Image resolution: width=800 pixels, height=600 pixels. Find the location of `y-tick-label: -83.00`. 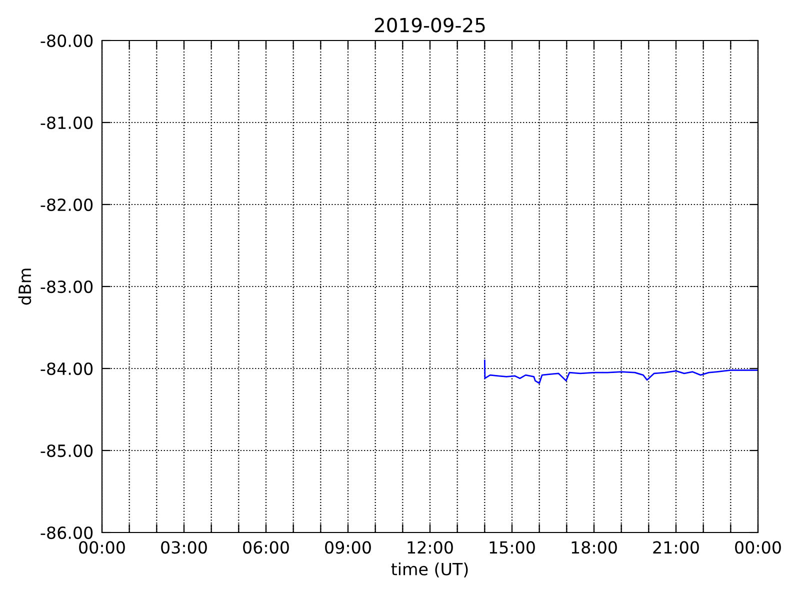

y-tick-label: -83.00 is located at coordinates (66, 287).